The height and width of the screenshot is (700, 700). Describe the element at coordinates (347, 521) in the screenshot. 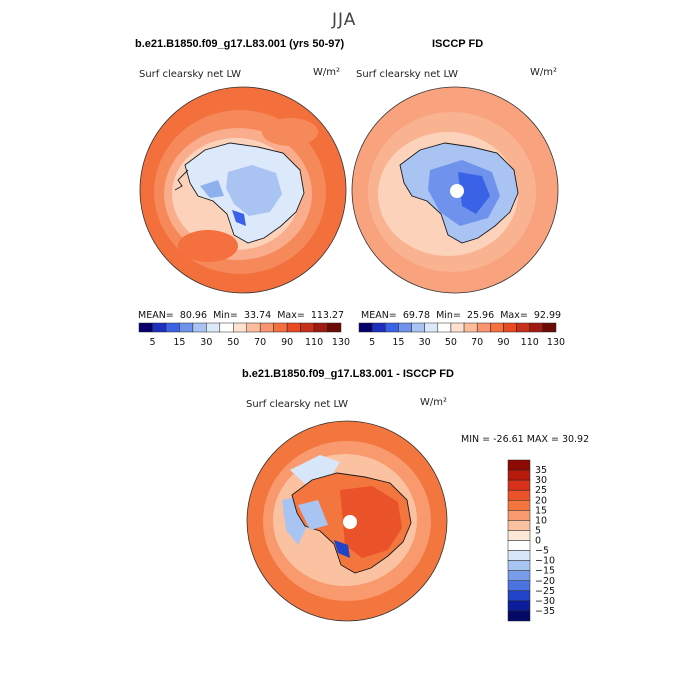

I see `diff-map` at that location.